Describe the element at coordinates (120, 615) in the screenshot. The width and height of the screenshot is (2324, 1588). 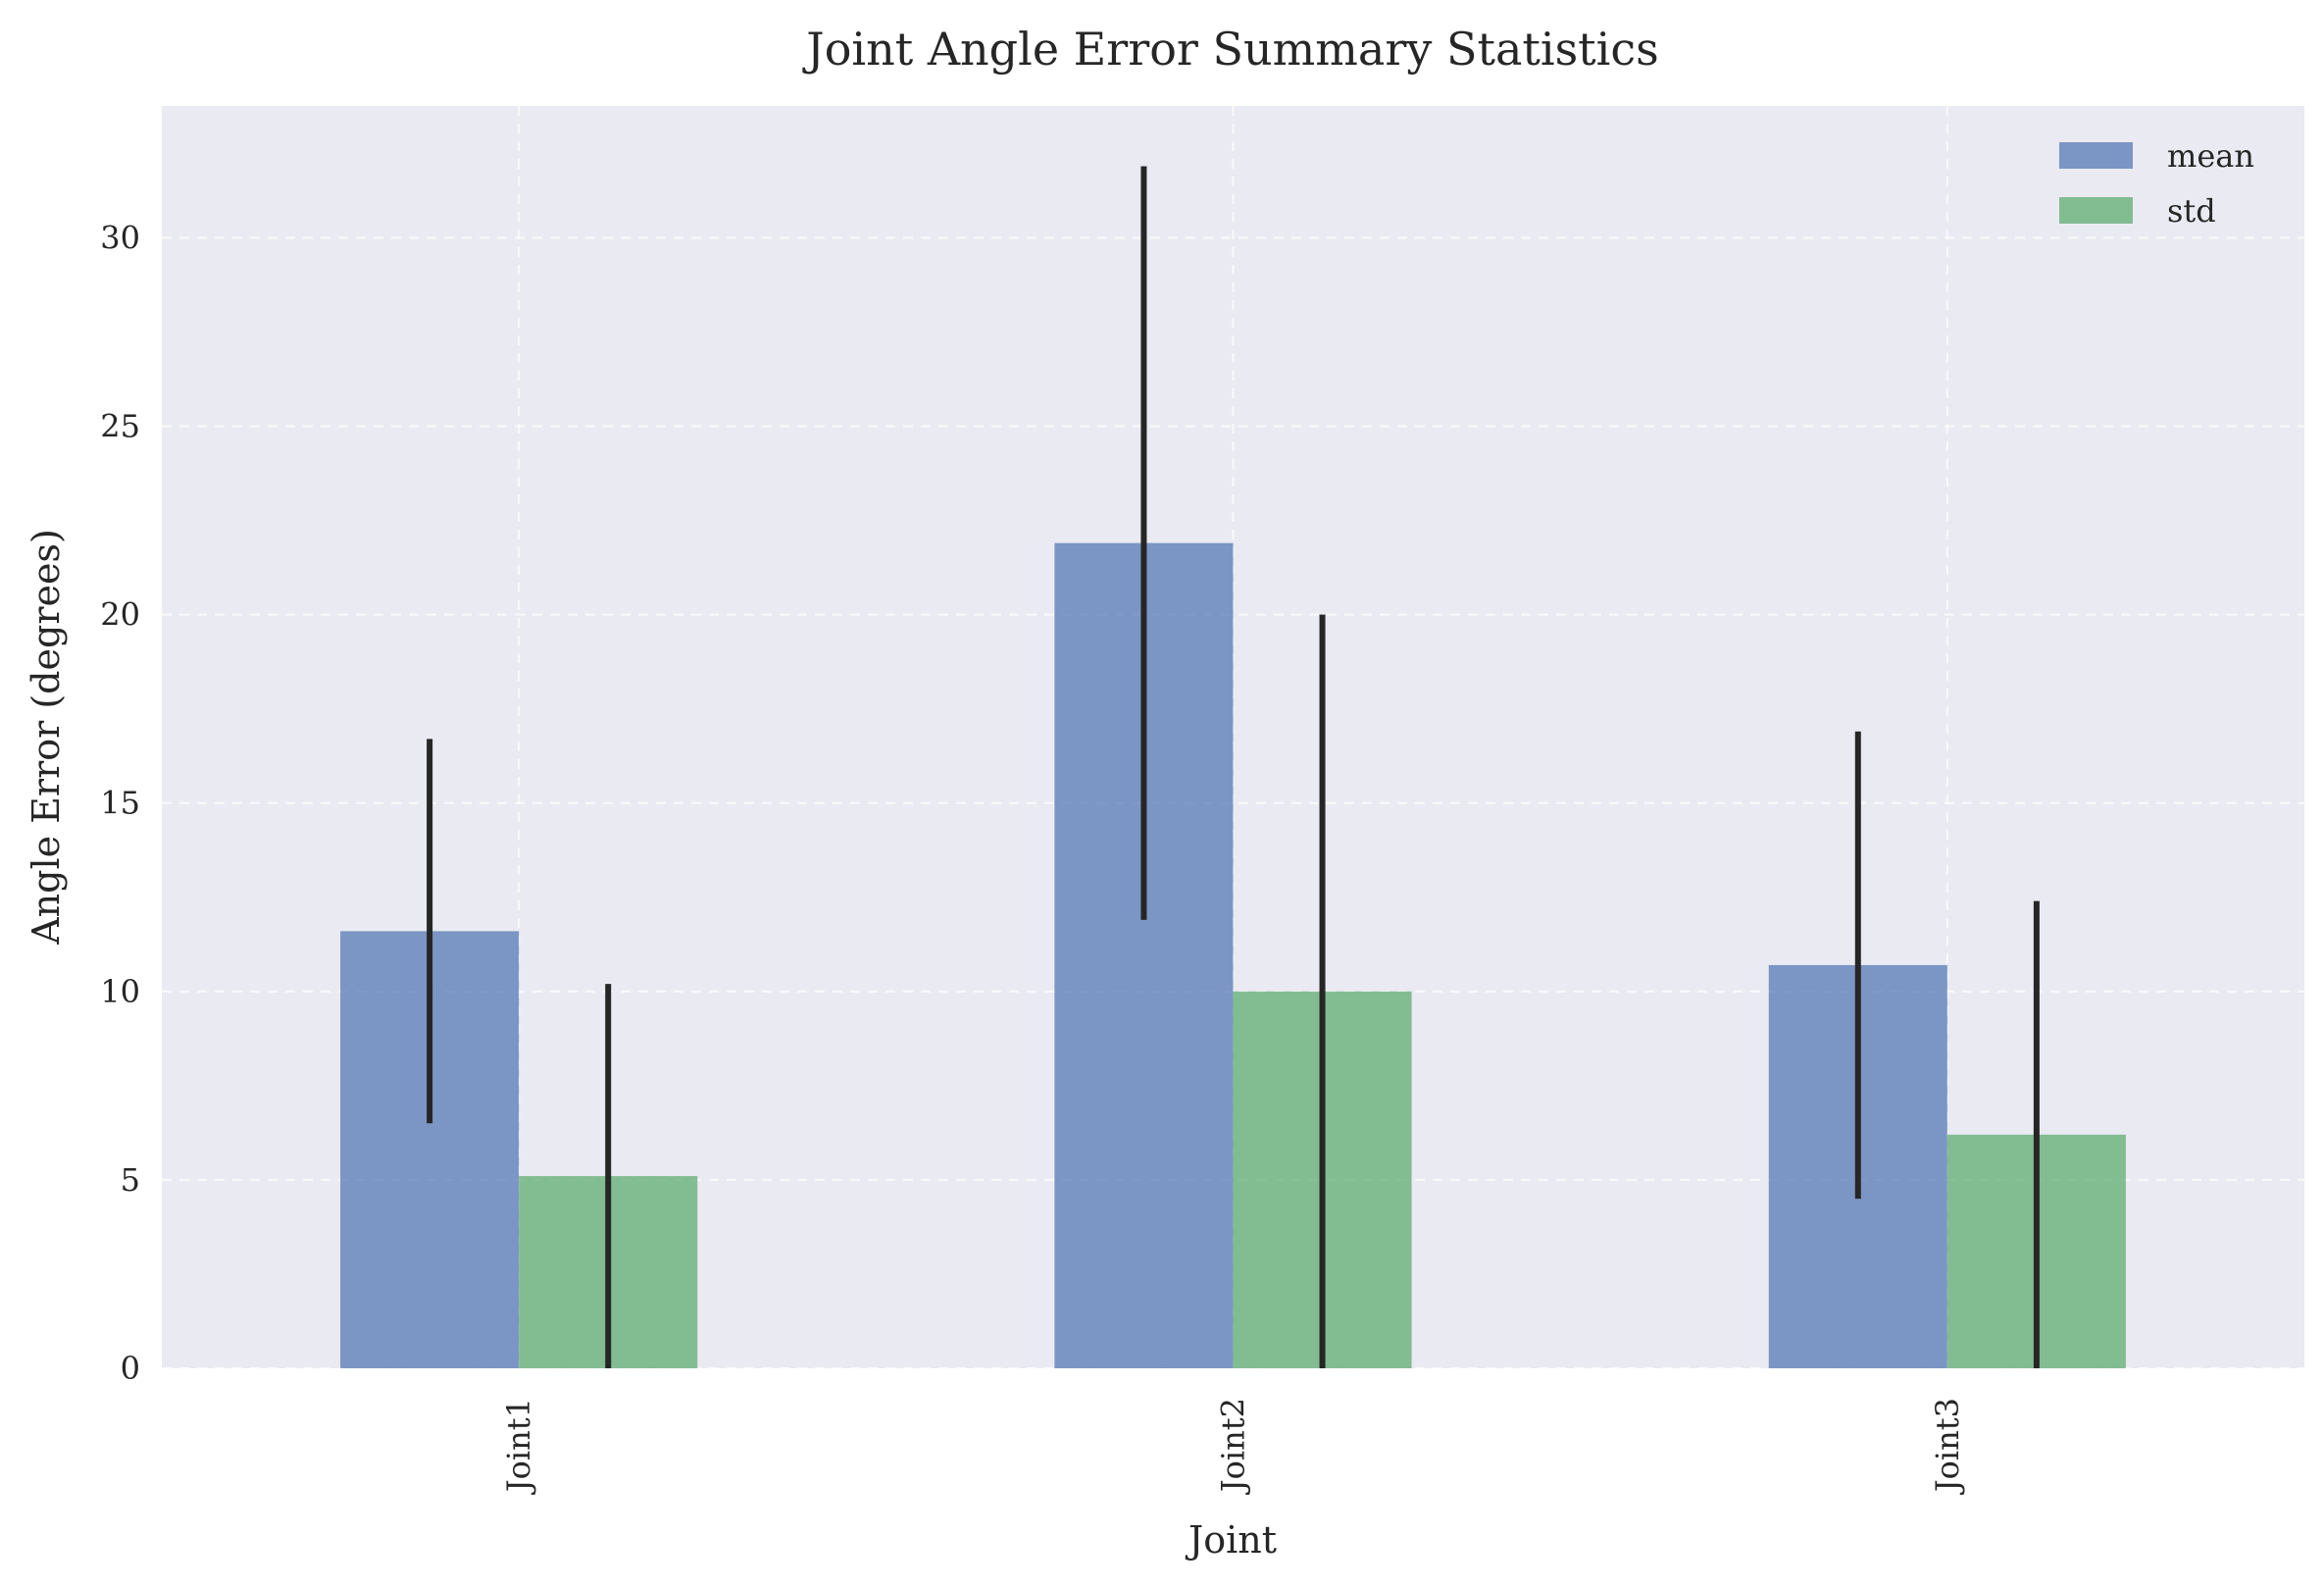
I see `y-tick-label: 20` at that location.